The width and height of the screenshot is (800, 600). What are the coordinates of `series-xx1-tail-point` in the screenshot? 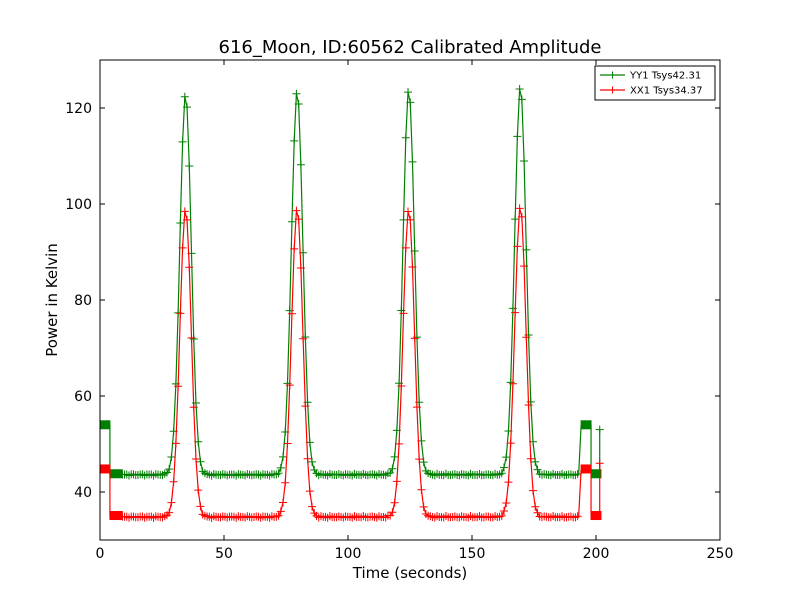 It's located at (599, 463).